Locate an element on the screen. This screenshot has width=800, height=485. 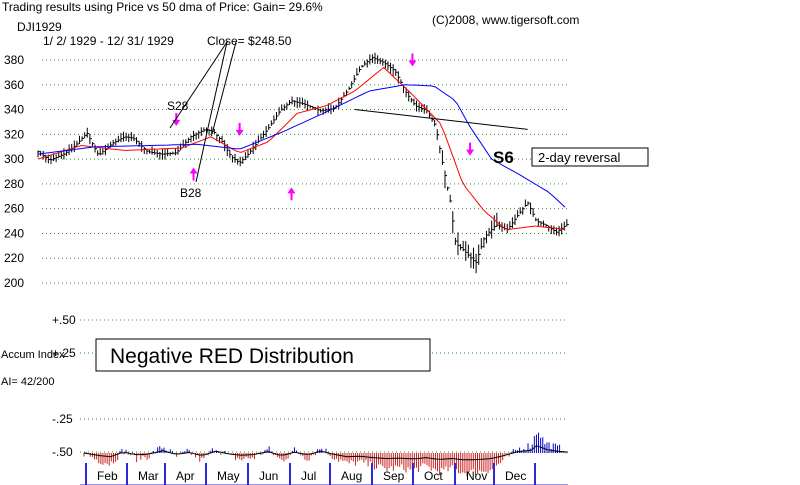
month-label-jul: Jul is located at coordinates (308, 476).